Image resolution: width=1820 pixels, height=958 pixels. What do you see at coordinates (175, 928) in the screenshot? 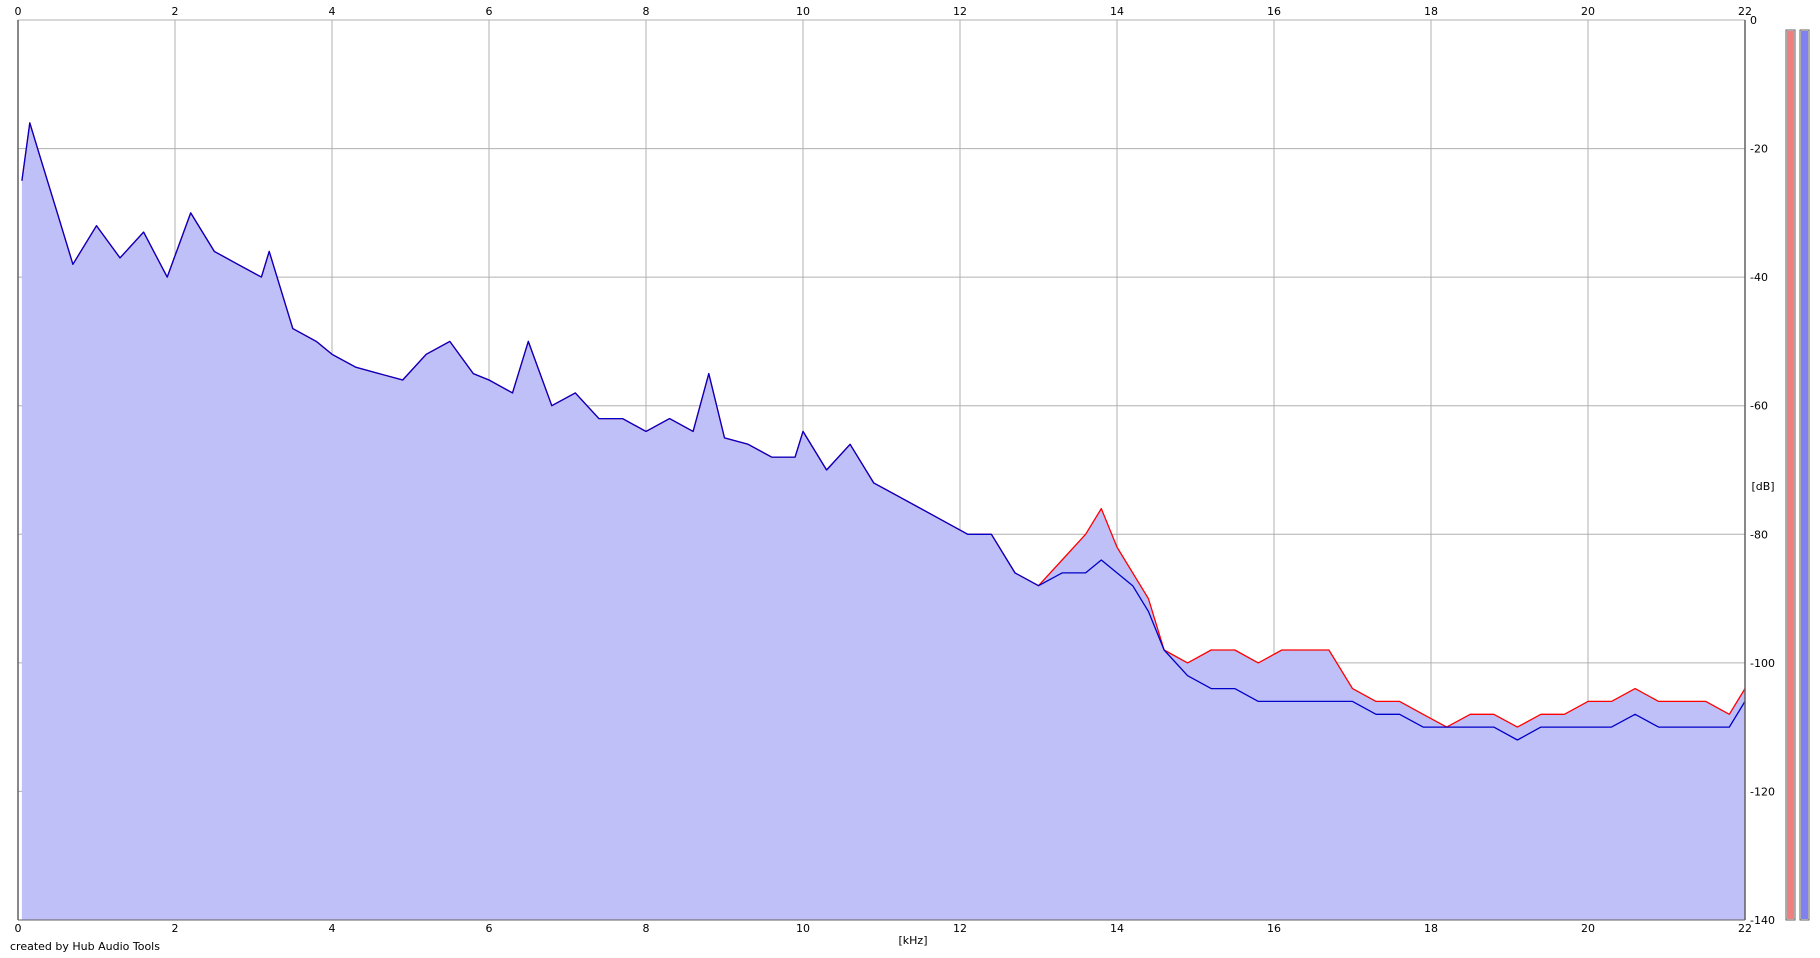
I see `x-tick-bottom-1: 2` at bounding box center [175, 928].